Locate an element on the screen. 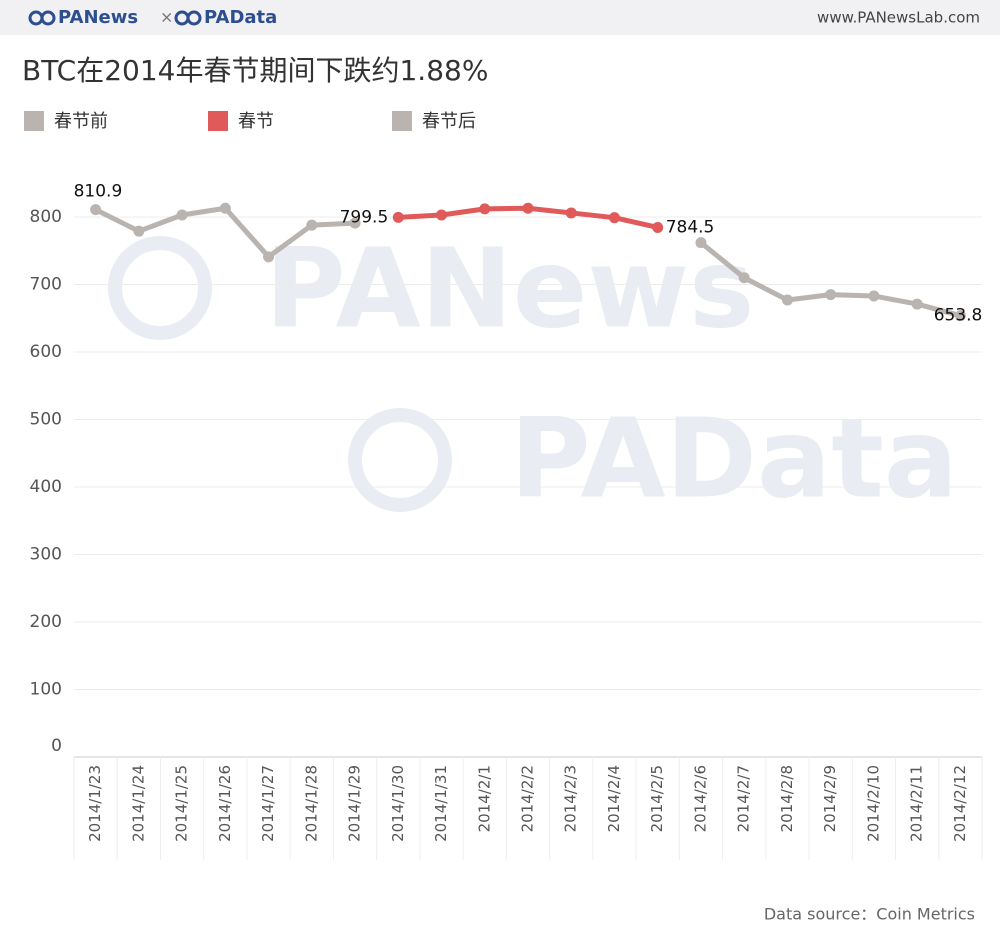 This screenshot has width=1000, height=943. x-tick-label: 2014/2/11 is located at coordinates (917, 803).